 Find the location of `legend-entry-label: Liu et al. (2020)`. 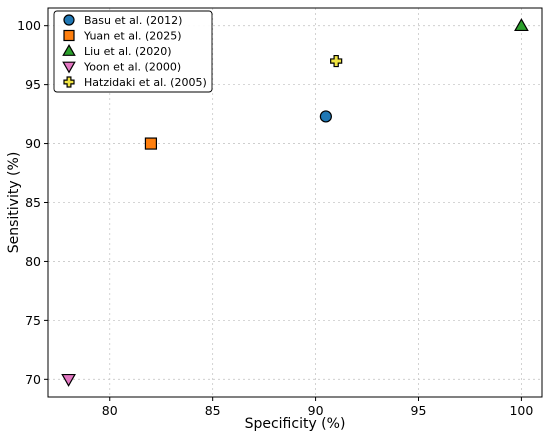

legend-entry-label: Liu et al. (2020) is located at coordinates (128, 51).